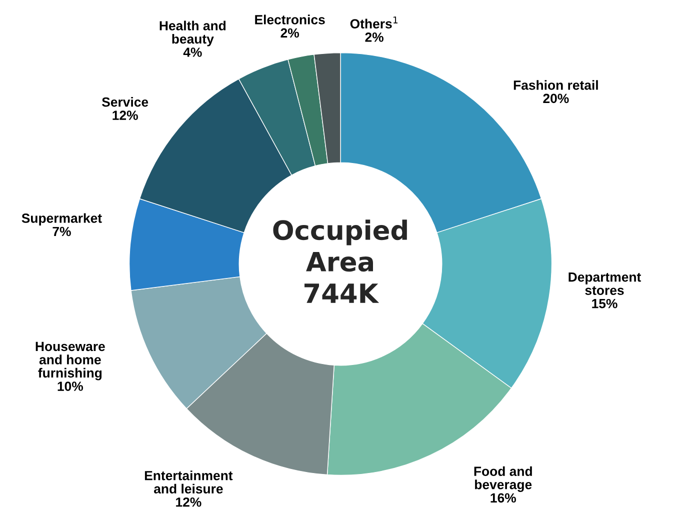  I want to click on data-label: 15%, so click(605, 303).